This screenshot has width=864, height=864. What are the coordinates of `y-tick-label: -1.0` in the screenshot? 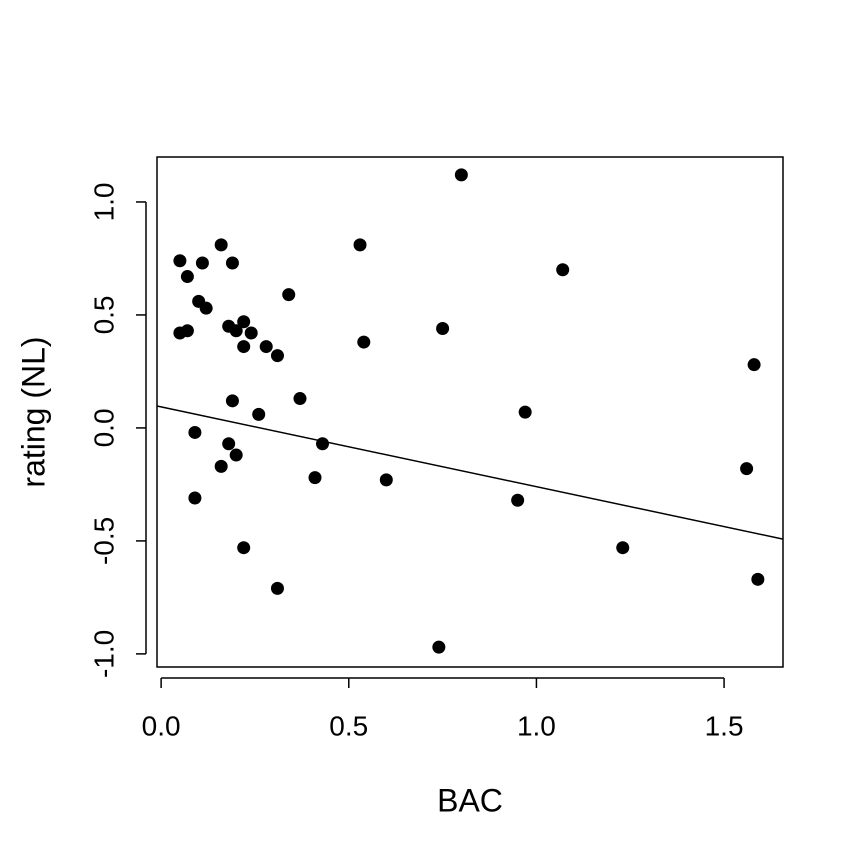 It's located at (103, 654).